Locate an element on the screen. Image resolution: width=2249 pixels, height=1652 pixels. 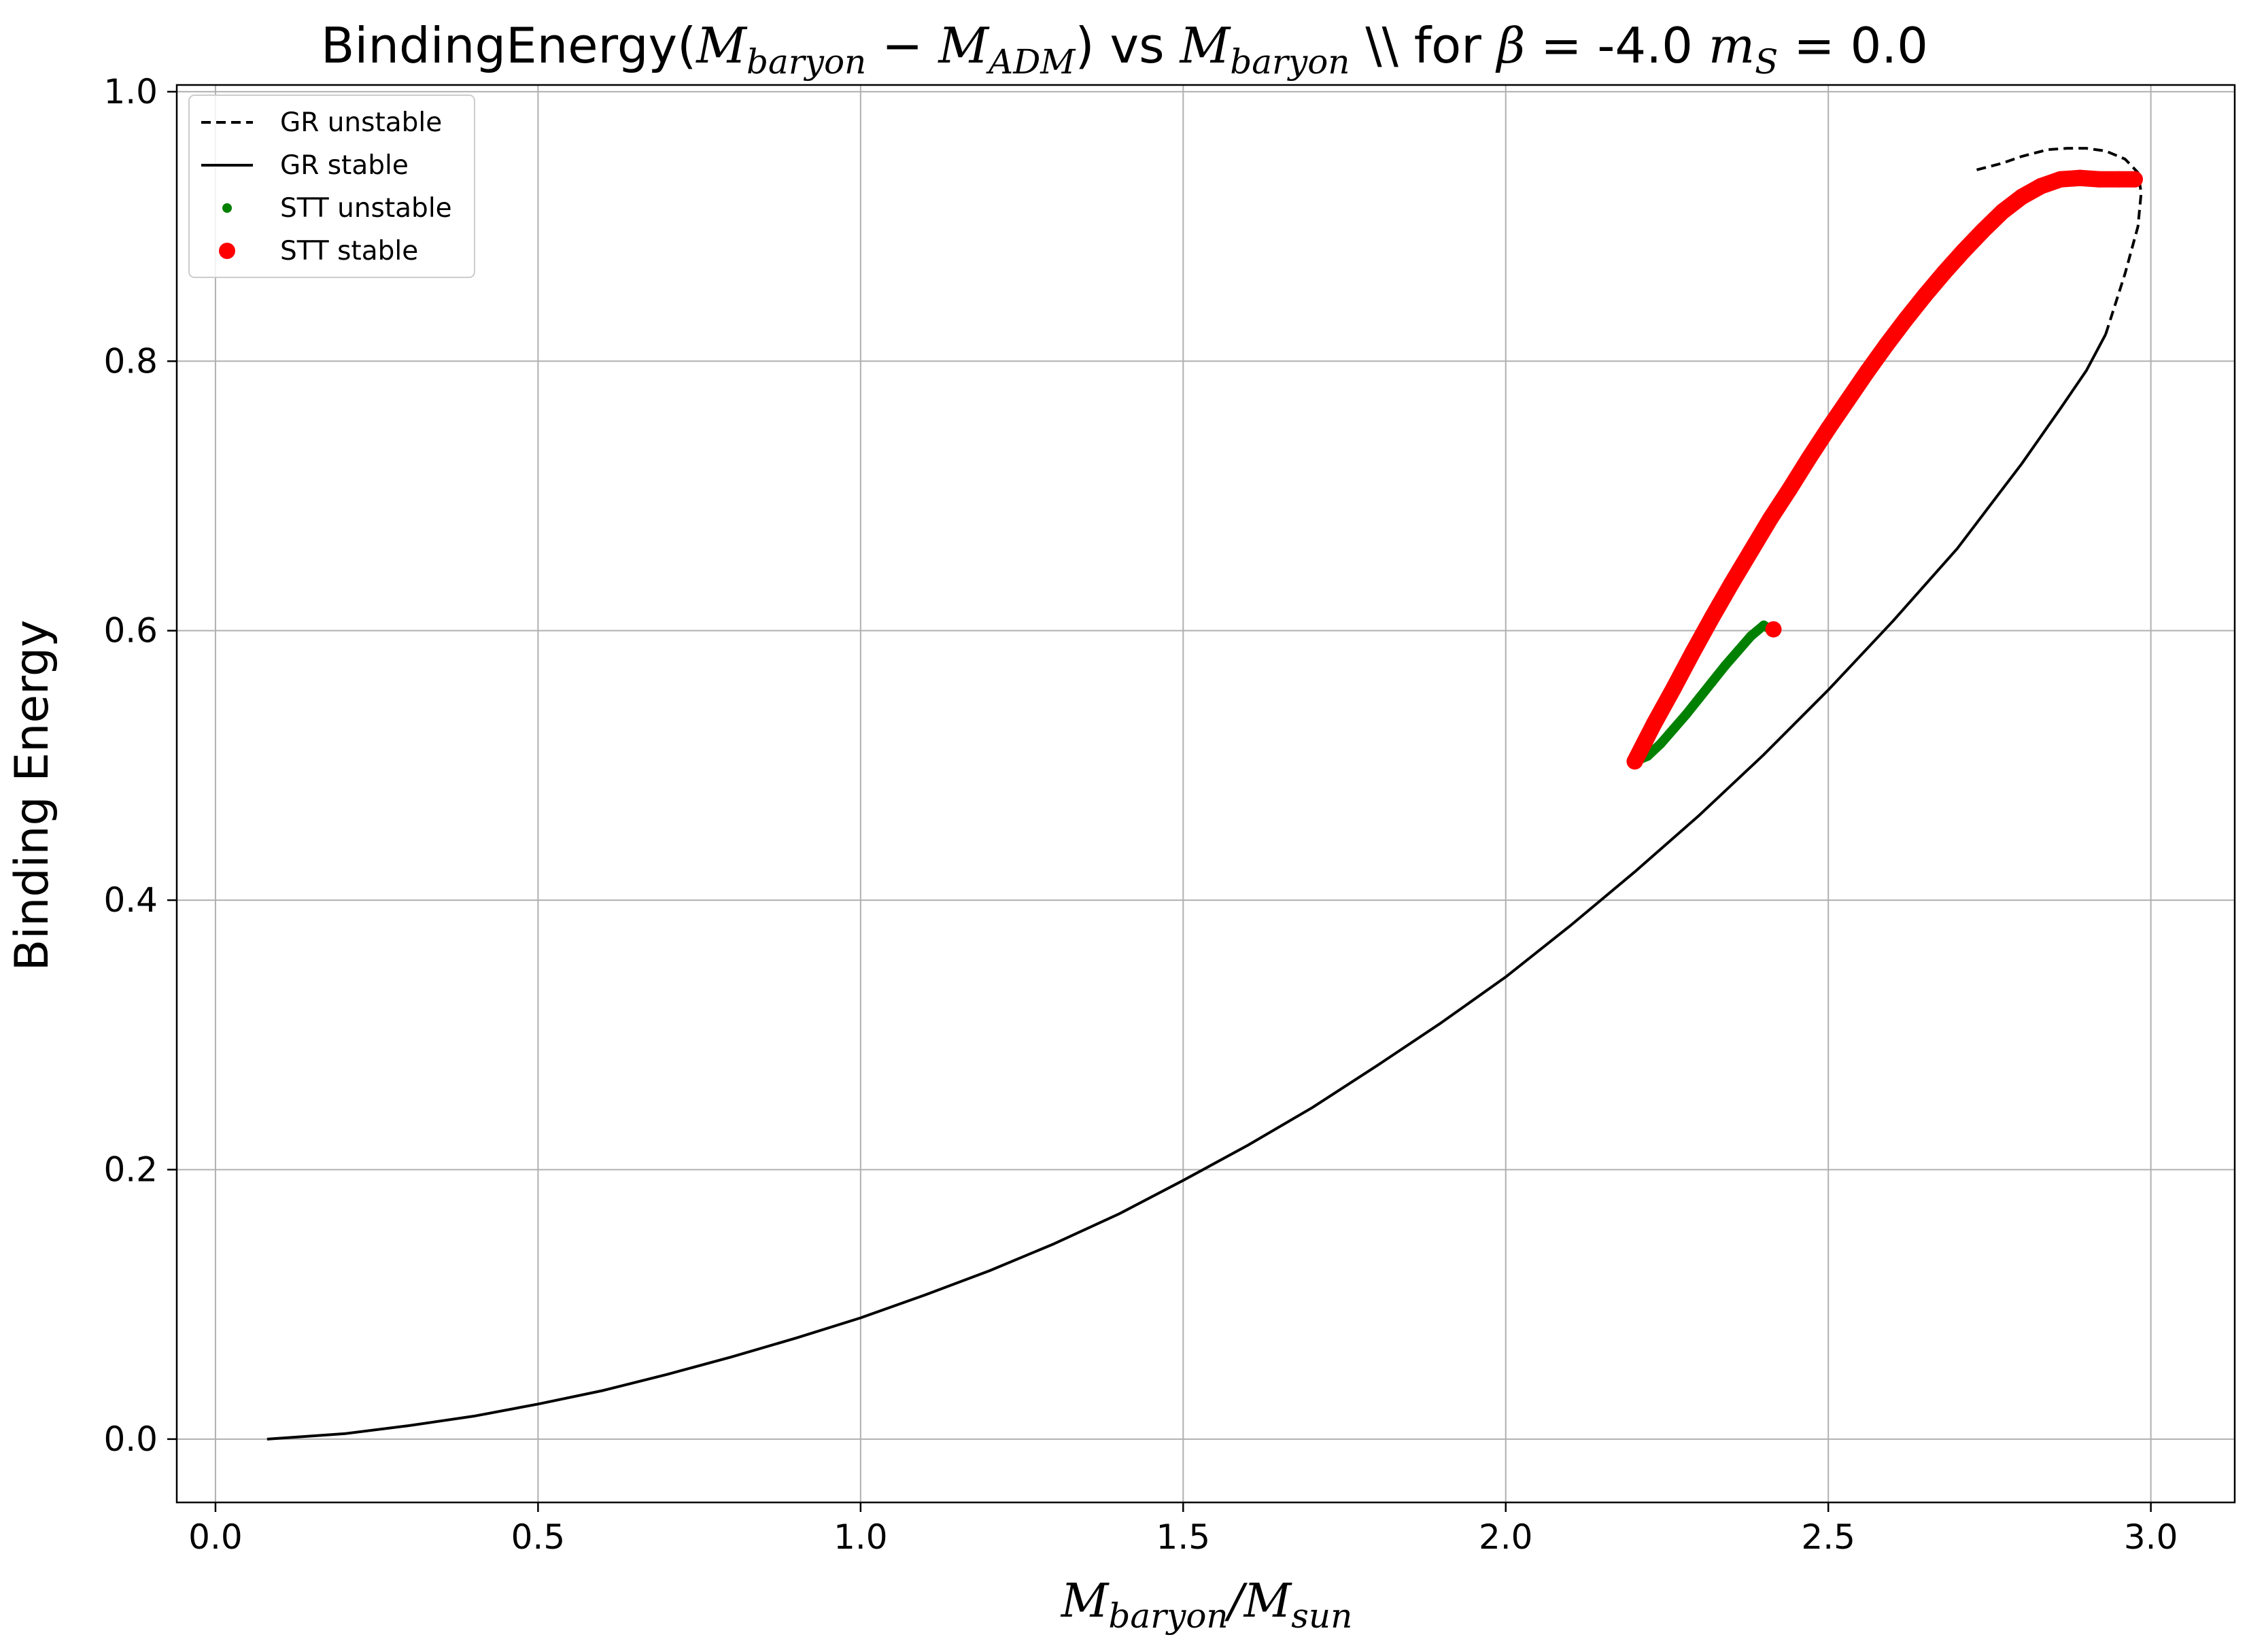
data-point-endpoint is located at coordinates (1773, 629).